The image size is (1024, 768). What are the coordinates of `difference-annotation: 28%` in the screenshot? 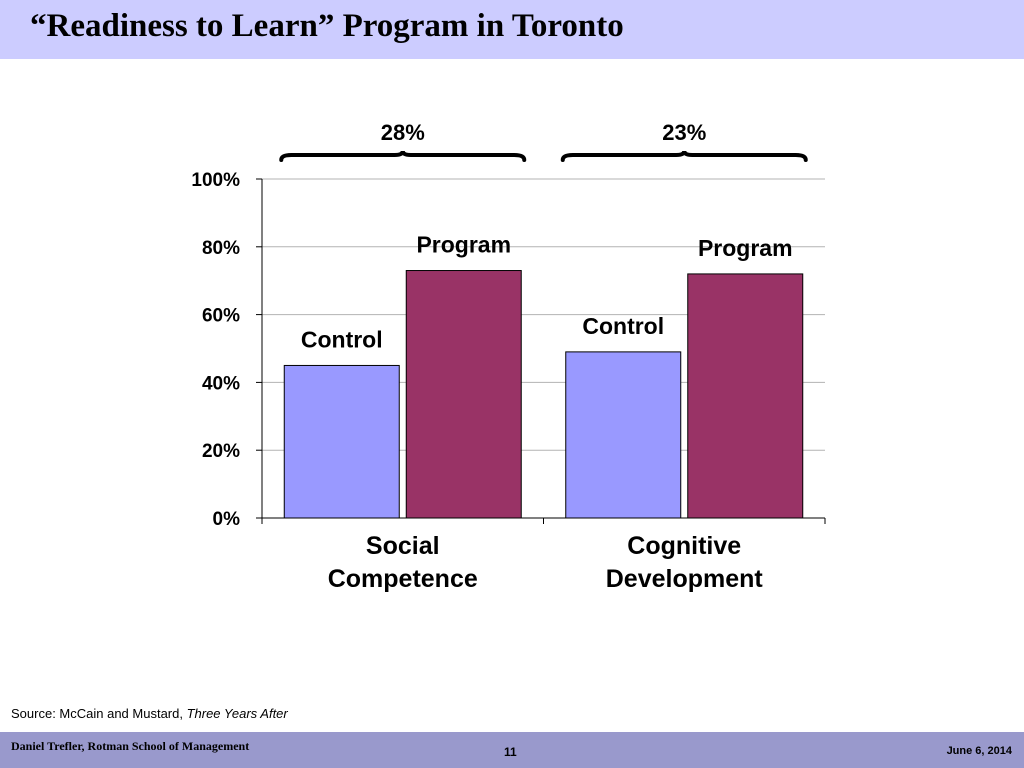 It's located at (403, 132).